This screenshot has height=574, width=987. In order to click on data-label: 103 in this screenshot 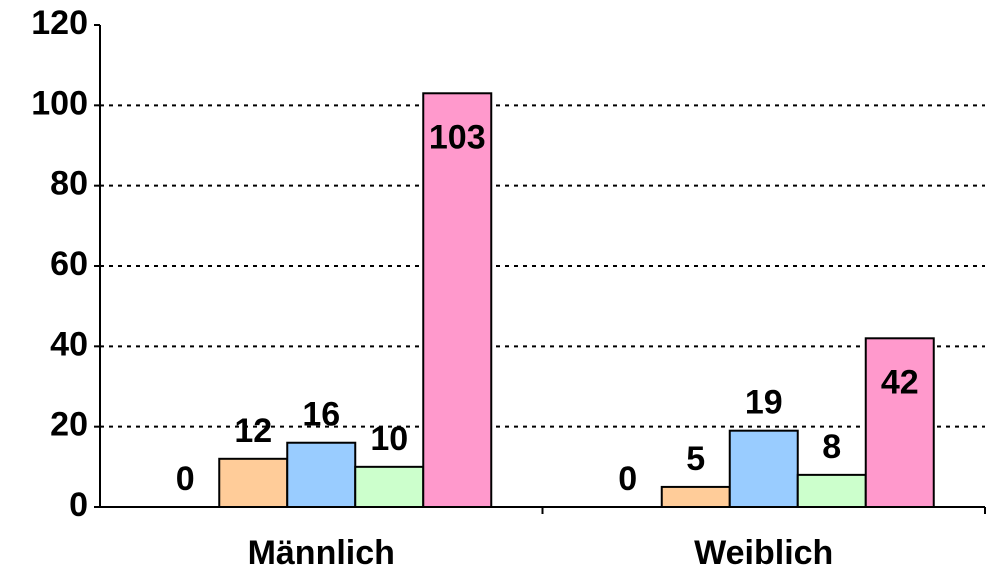, I will do `click(457, 137)`.